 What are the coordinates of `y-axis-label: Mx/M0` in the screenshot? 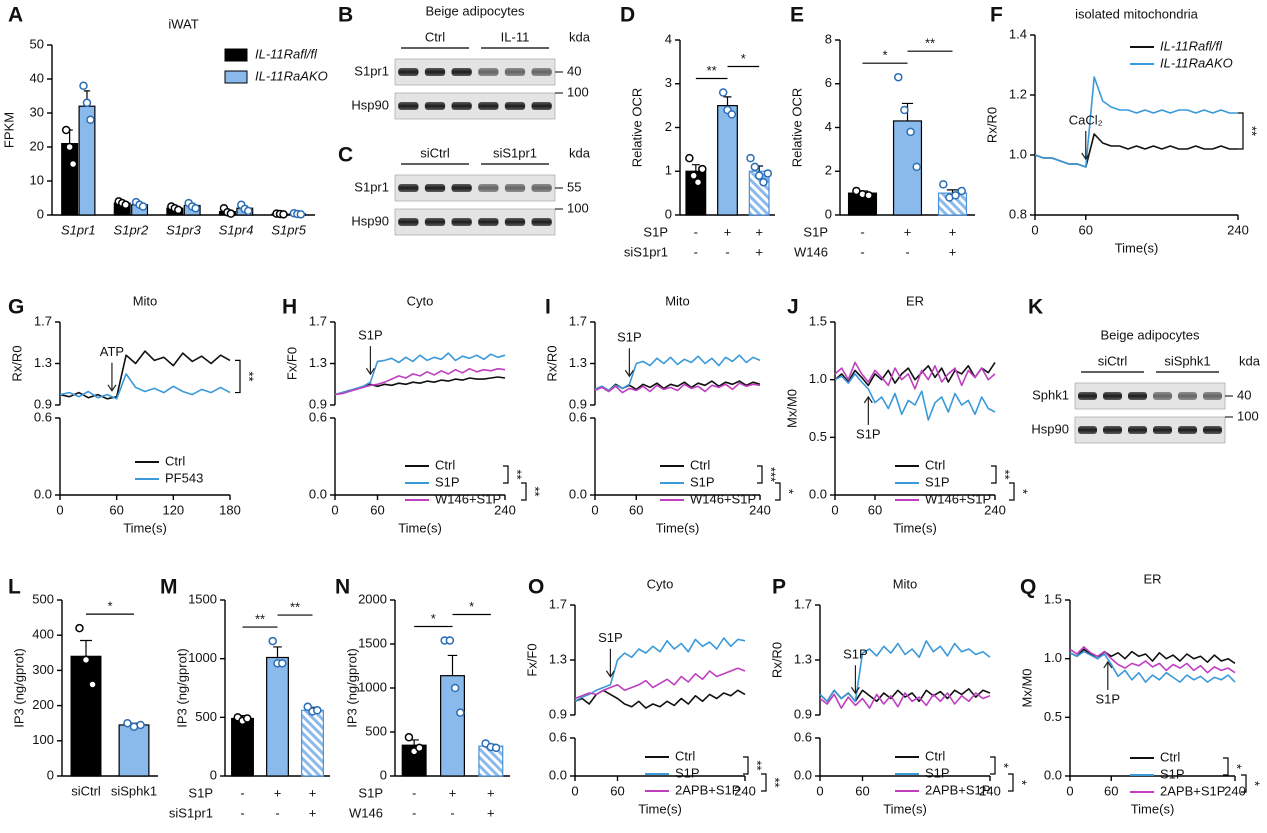 It's located at (1026, 688).